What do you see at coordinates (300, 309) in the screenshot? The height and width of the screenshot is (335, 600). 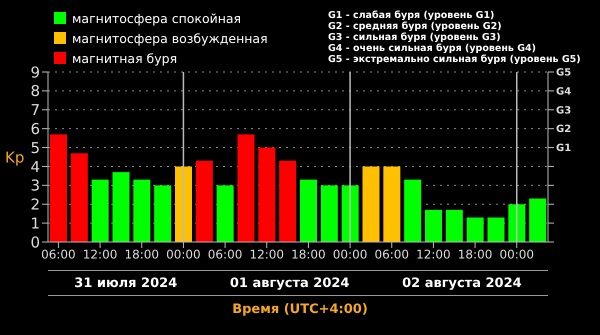 I see `x-axis-title: Время (UTC+4:00)` at bounding box center [300, 309].